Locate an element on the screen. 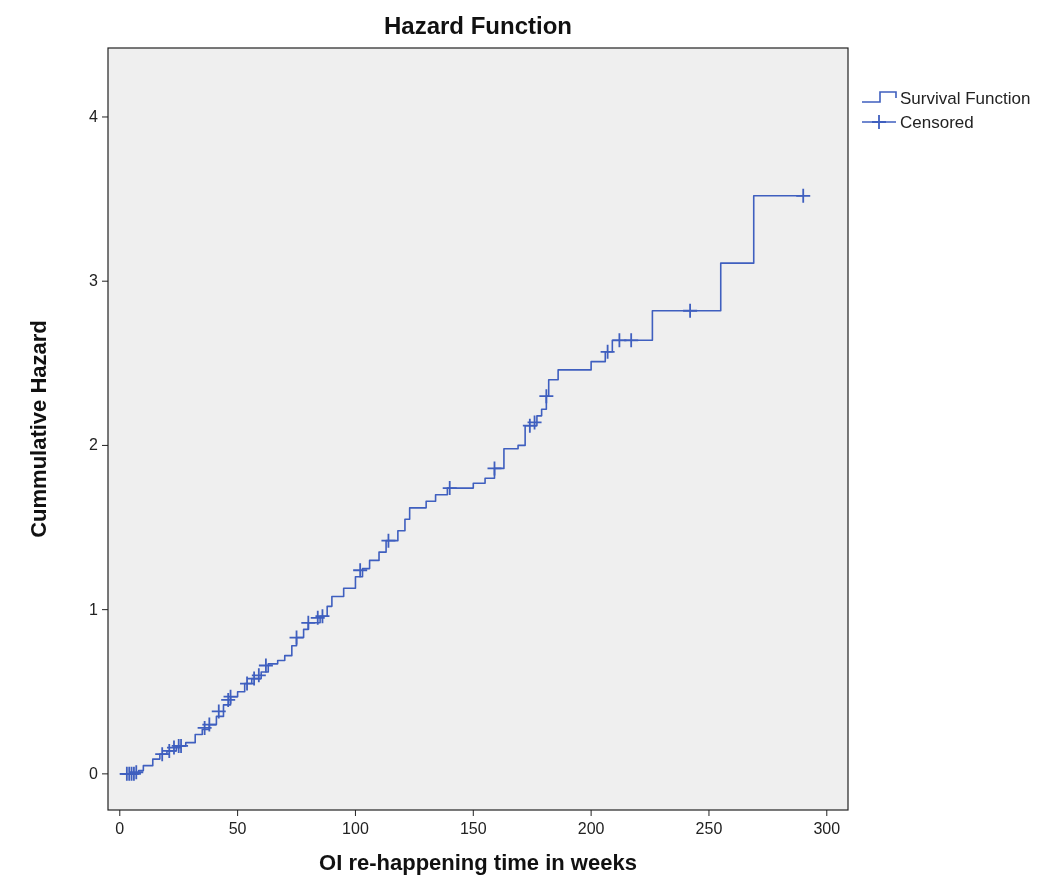 This screenshot has width=1057, height=894. y-tick-label: 4 is located at coordinates (94, 116).